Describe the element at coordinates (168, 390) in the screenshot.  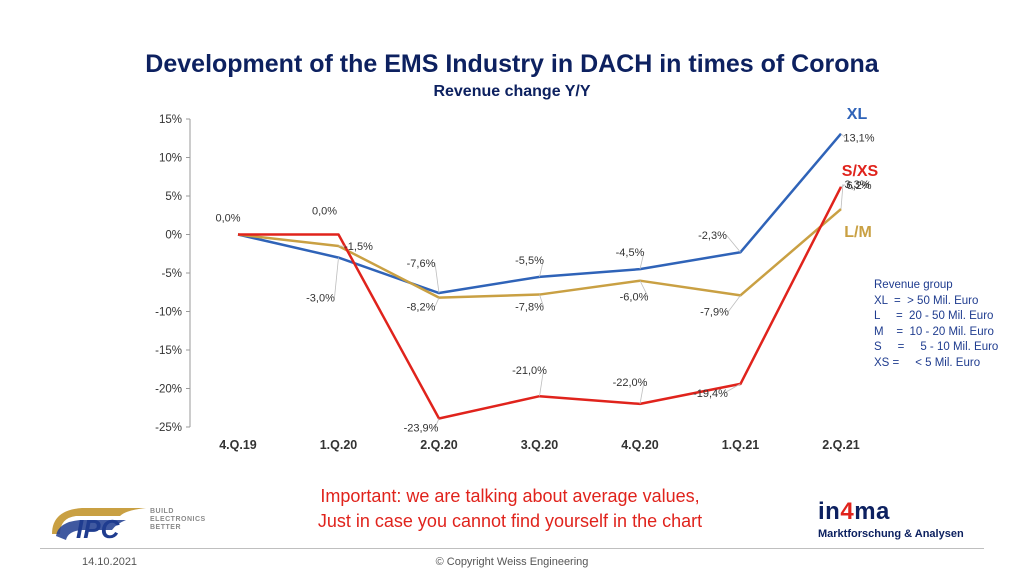
I see `y-tick-label: -20%` at that location.